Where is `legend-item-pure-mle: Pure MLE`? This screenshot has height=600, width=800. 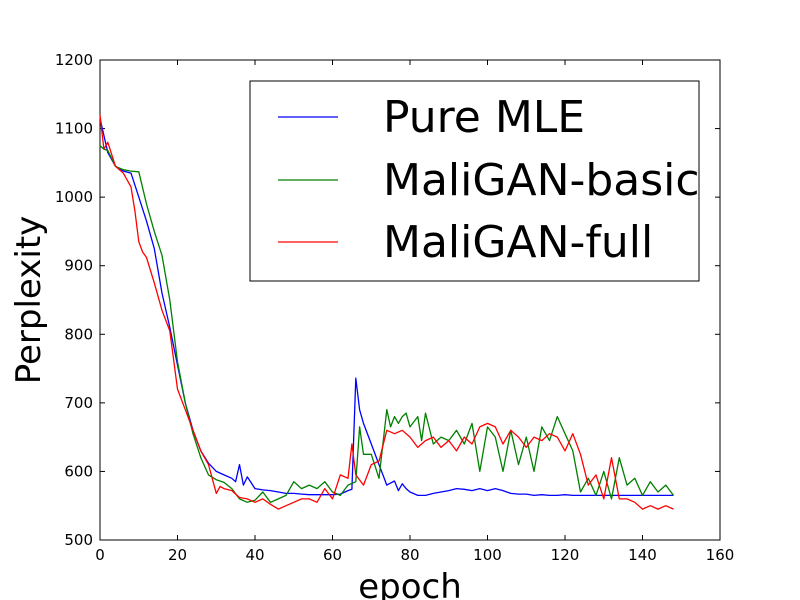
legend-item-pure-mle: Pure MLE is located at coordinates (431, 117).